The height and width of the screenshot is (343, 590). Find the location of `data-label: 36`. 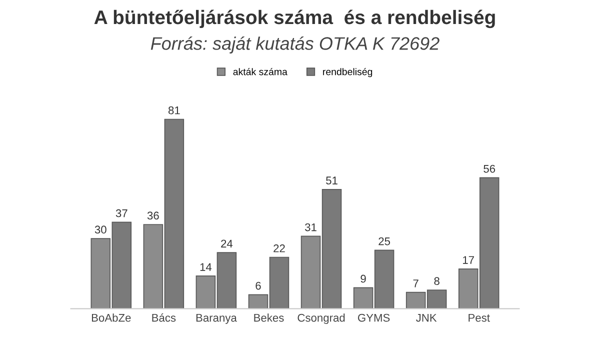

data-label: 36 is located at coordinates (153, 216).